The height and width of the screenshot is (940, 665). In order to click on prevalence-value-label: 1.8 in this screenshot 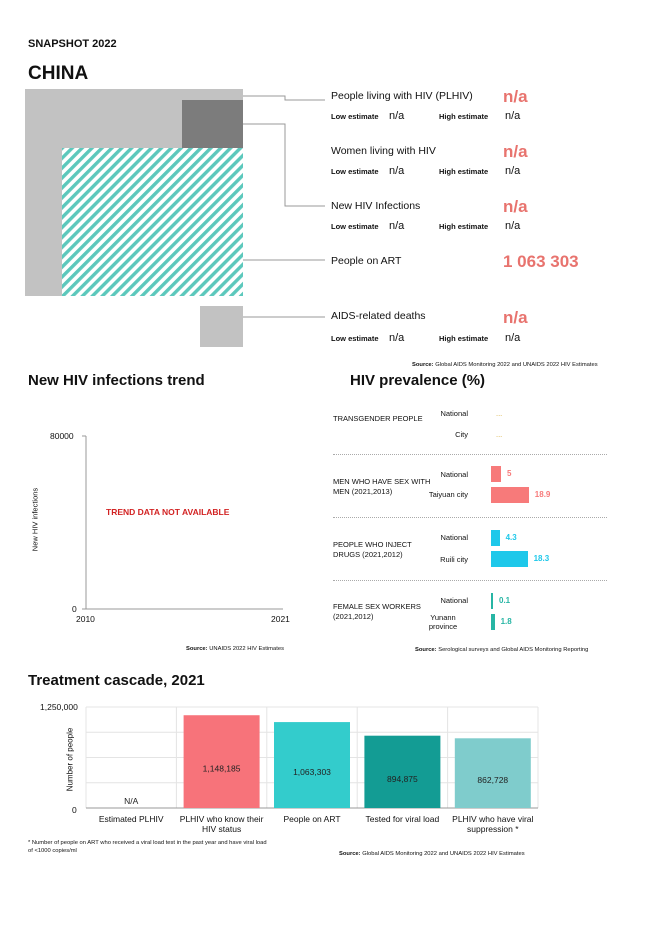, I will do `click(506, 621)`.